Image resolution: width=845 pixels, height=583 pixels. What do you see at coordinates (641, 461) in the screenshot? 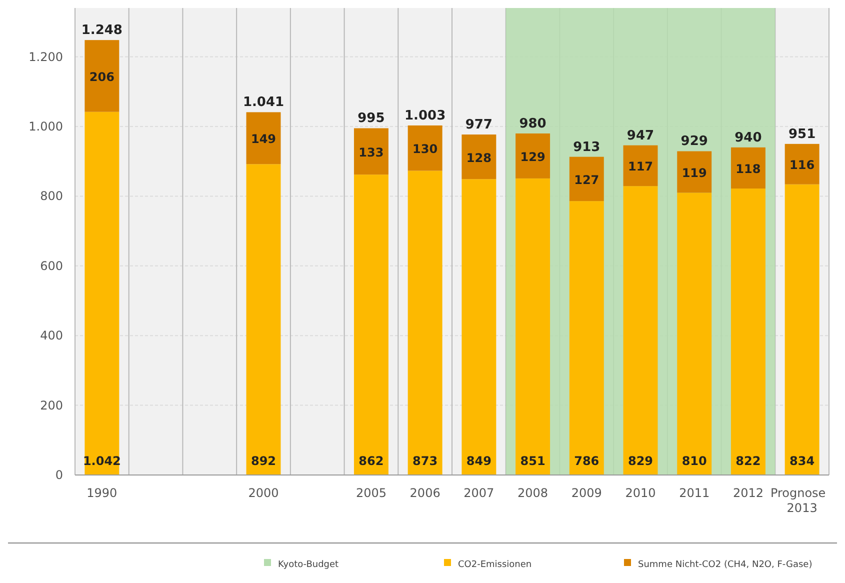
I see `data-label: 829` at bounding box center [641, 461].